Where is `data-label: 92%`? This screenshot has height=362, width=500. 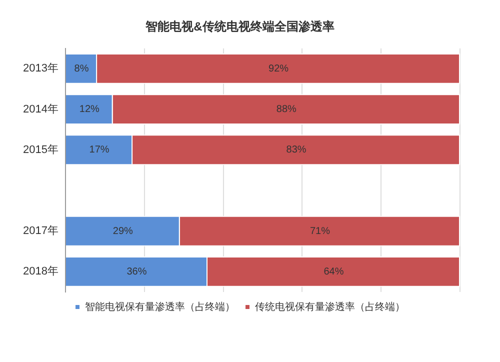
data-label: 92% is located at coordinates (278, 68).